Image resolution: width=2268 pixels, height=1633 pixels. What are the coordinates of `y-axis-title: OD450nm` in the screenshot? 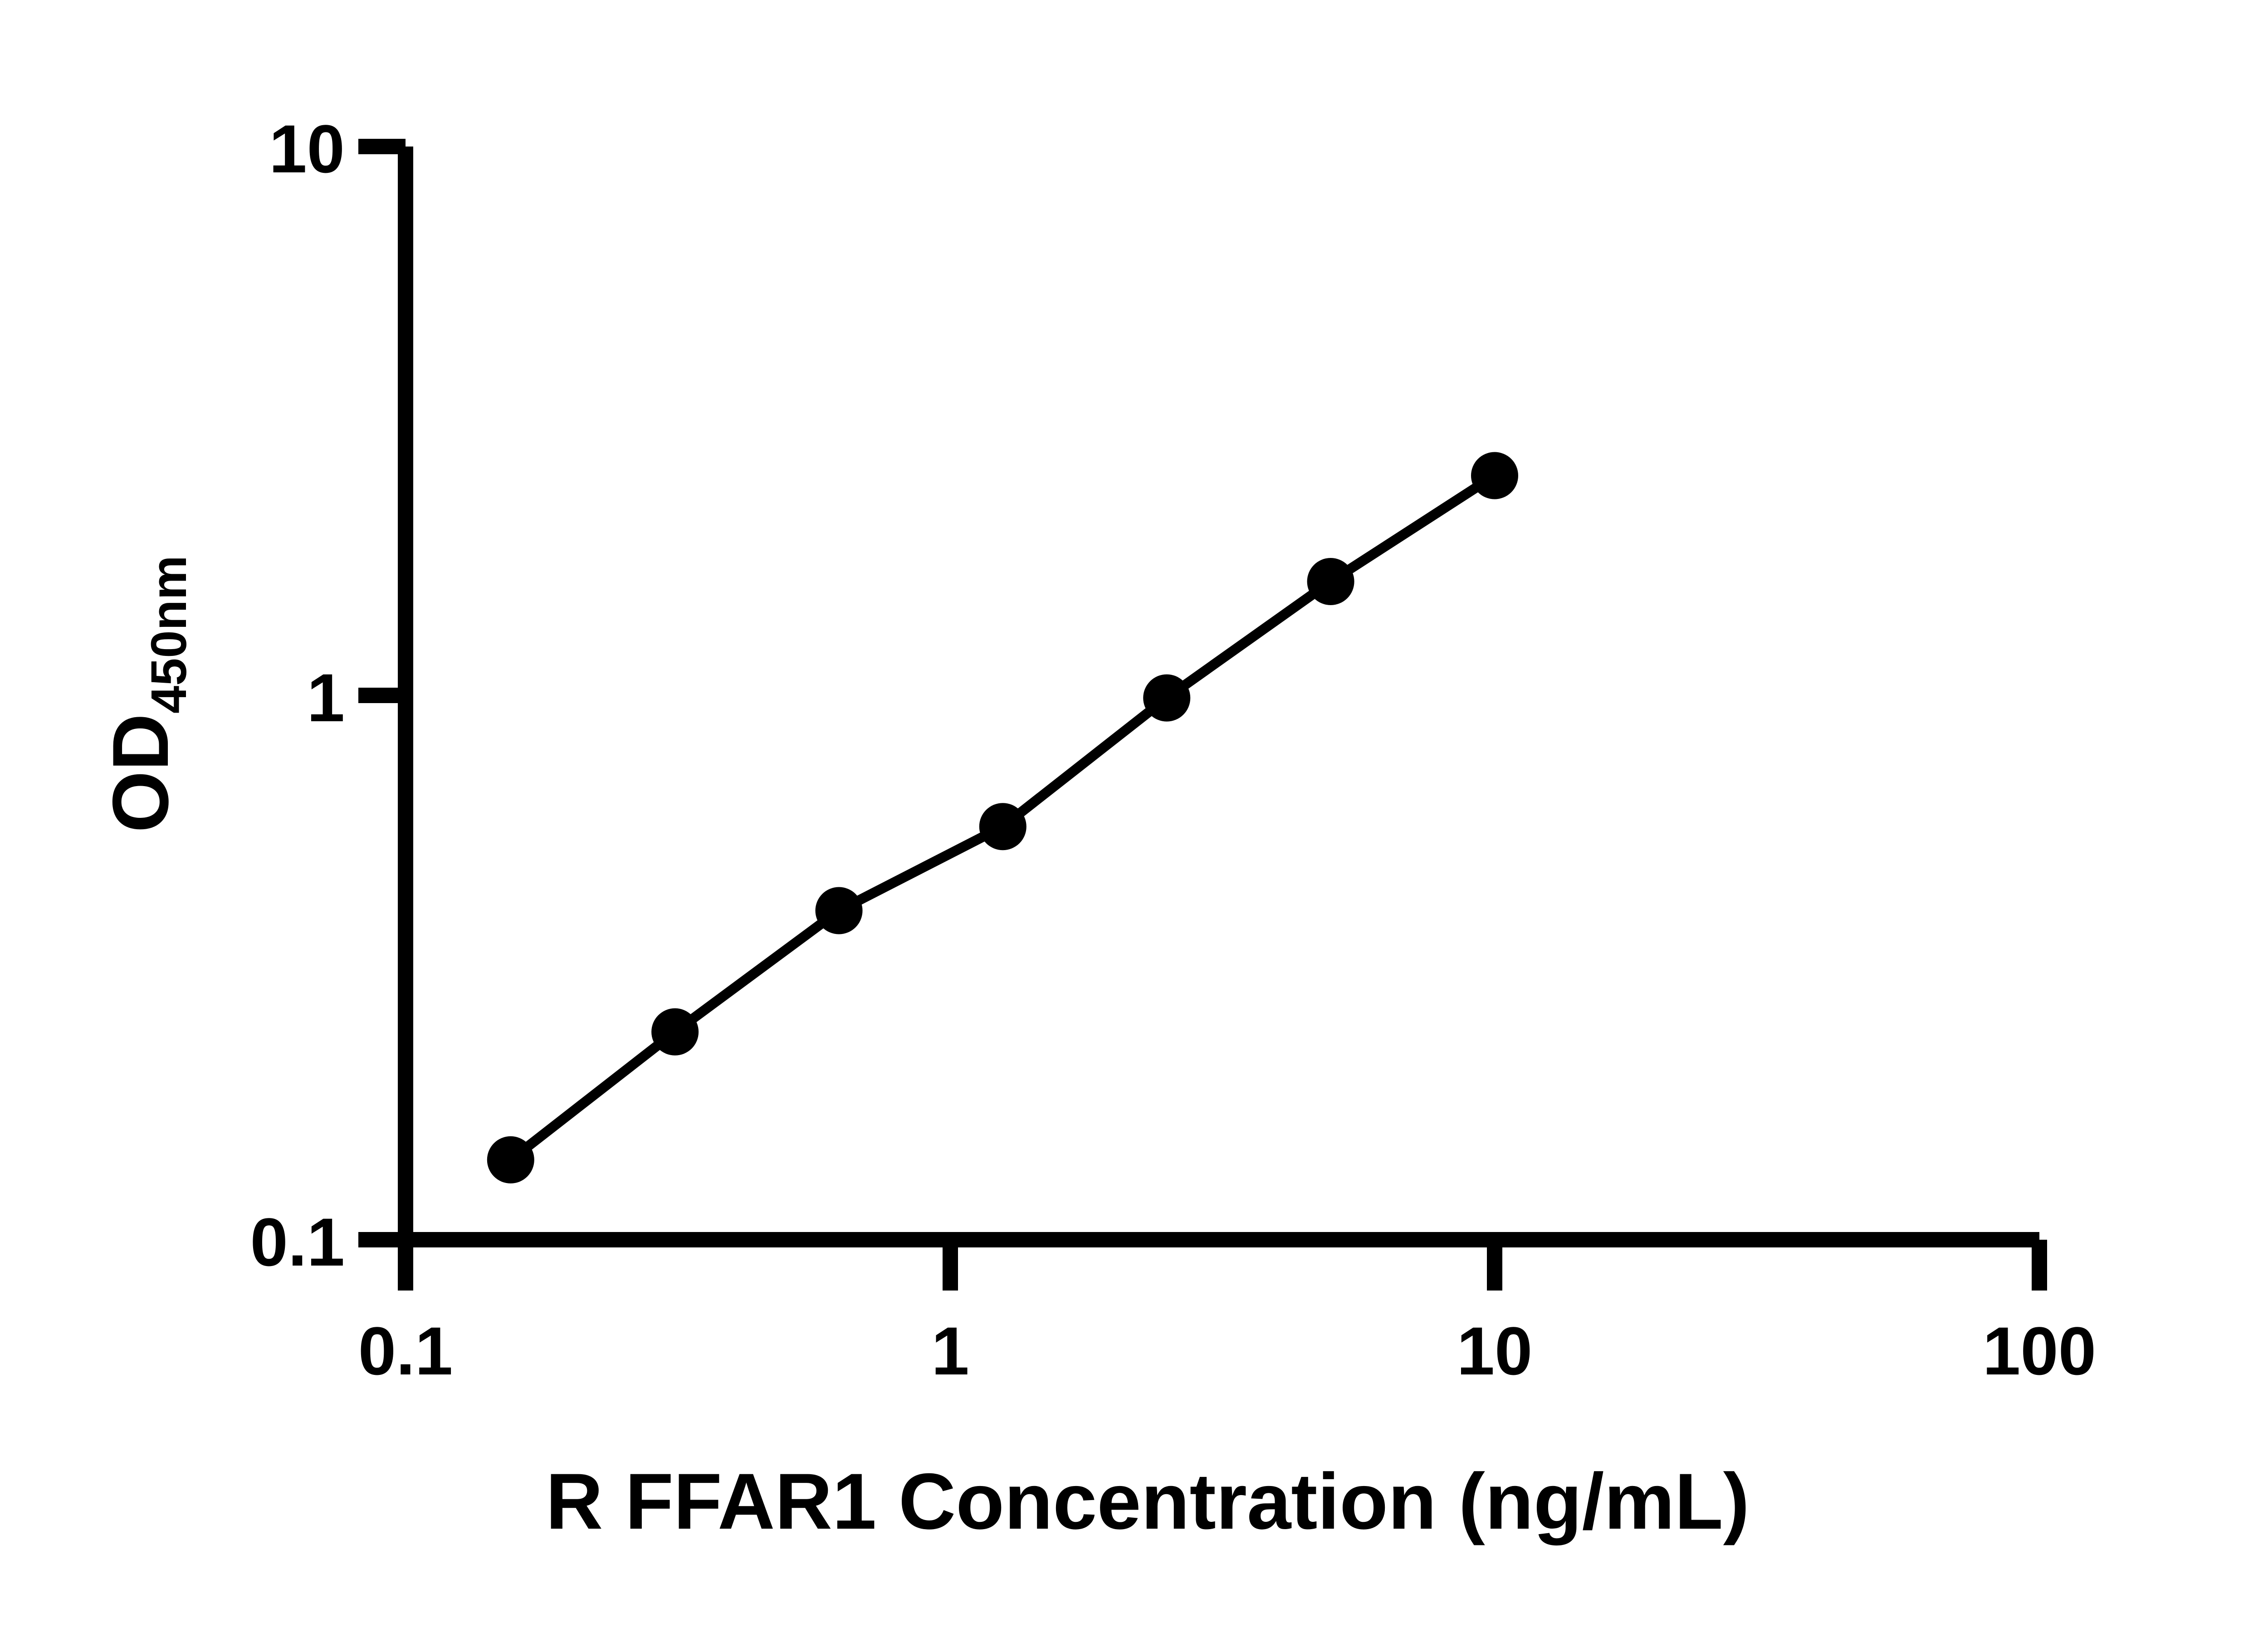 It's located at (147, 693).